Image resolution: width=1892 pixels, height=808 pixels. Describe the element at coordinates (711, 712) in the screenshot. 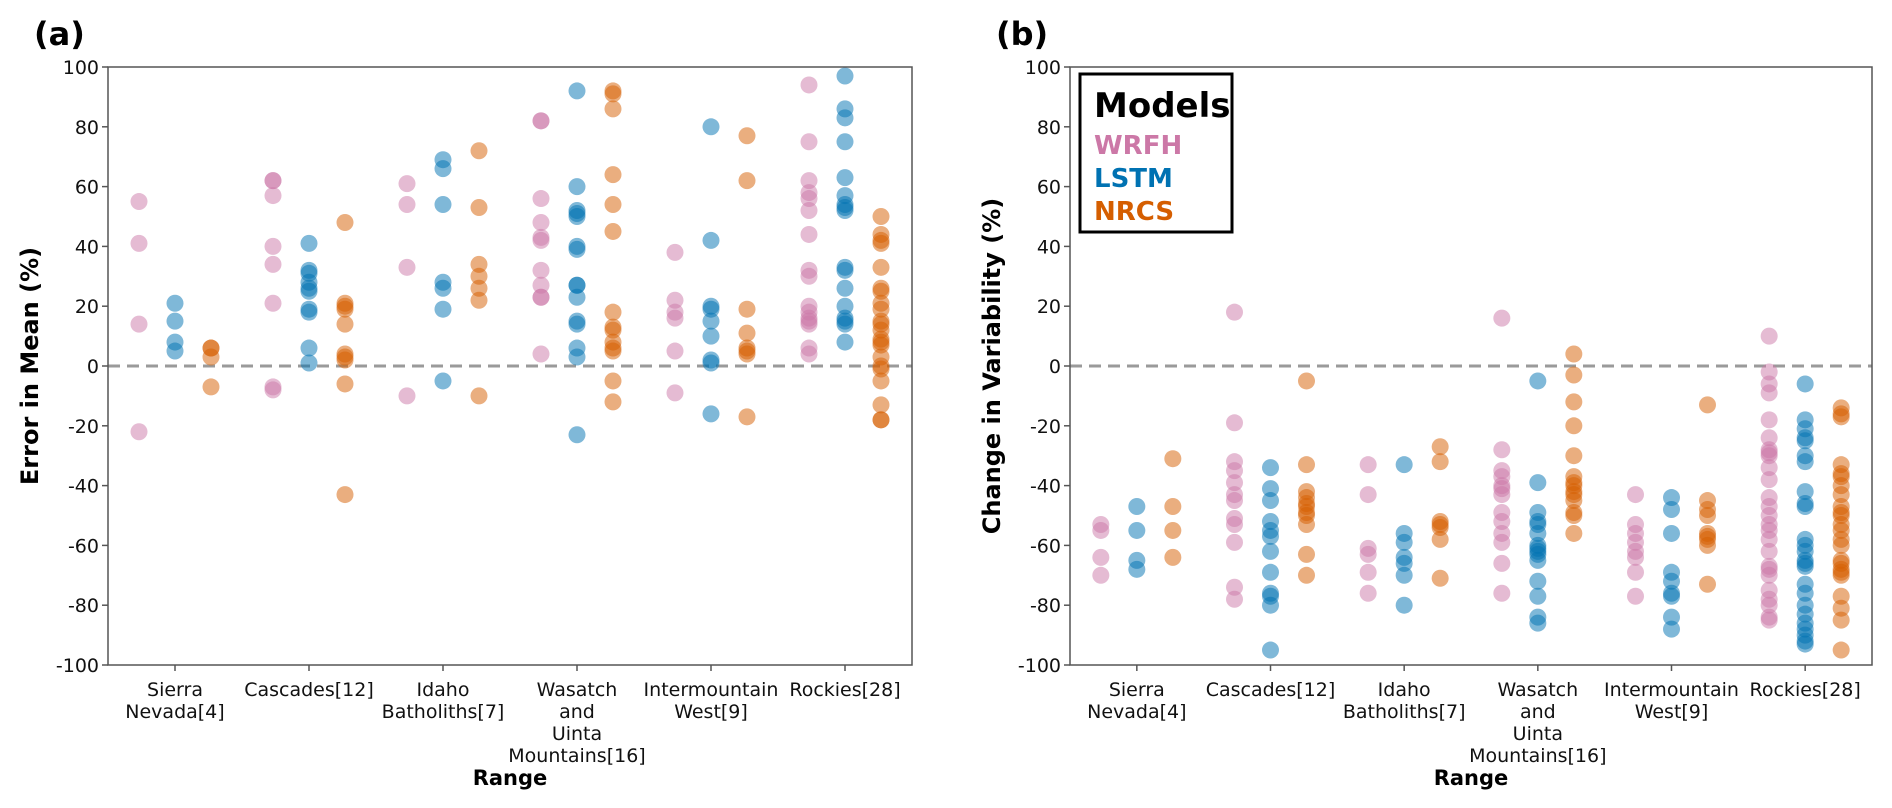

I see `x-tick-label-line: West[9]` at that location.